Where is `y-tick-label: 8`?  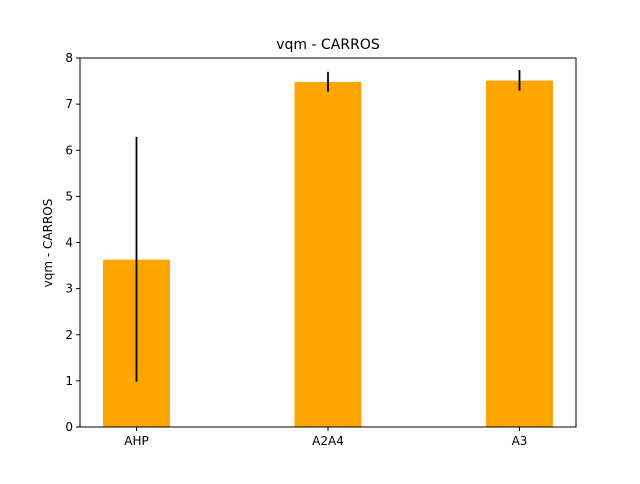 y-tick-label: 8 is located at coordinates (69, 58).